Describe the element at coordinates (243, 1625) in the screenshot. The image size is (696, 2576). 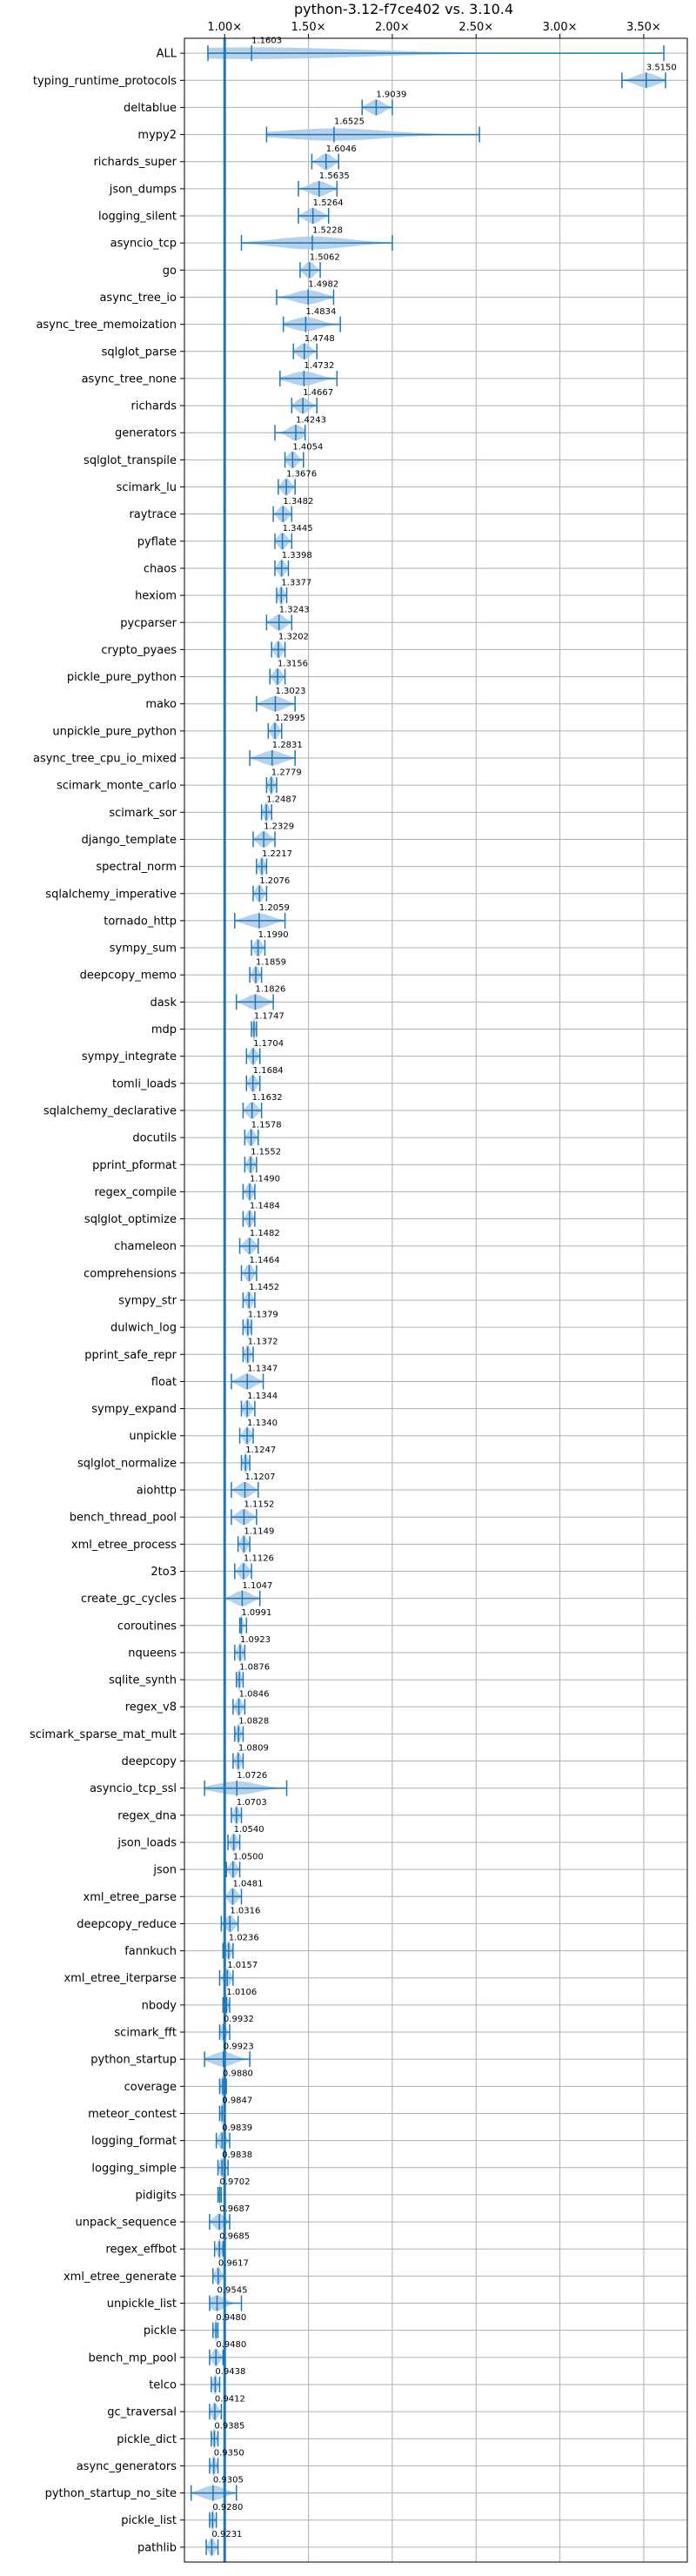
I see `violin-coroutines` at that location.